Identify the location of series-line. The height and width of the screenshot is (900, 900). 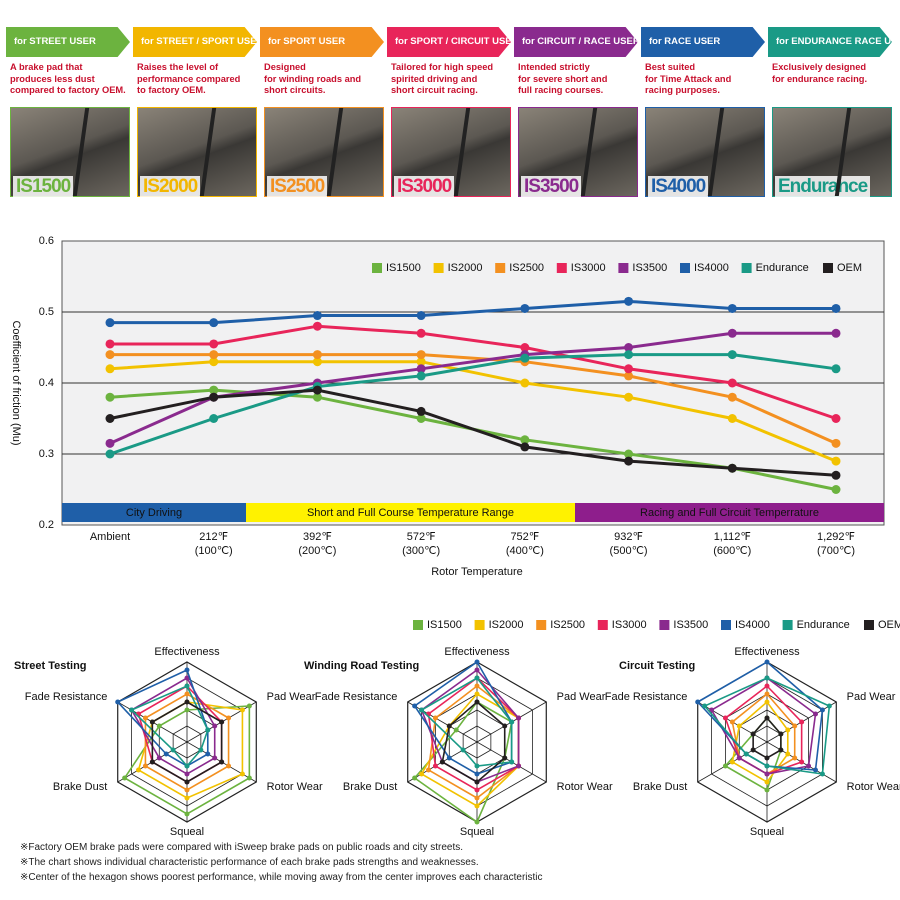
(473, 399).